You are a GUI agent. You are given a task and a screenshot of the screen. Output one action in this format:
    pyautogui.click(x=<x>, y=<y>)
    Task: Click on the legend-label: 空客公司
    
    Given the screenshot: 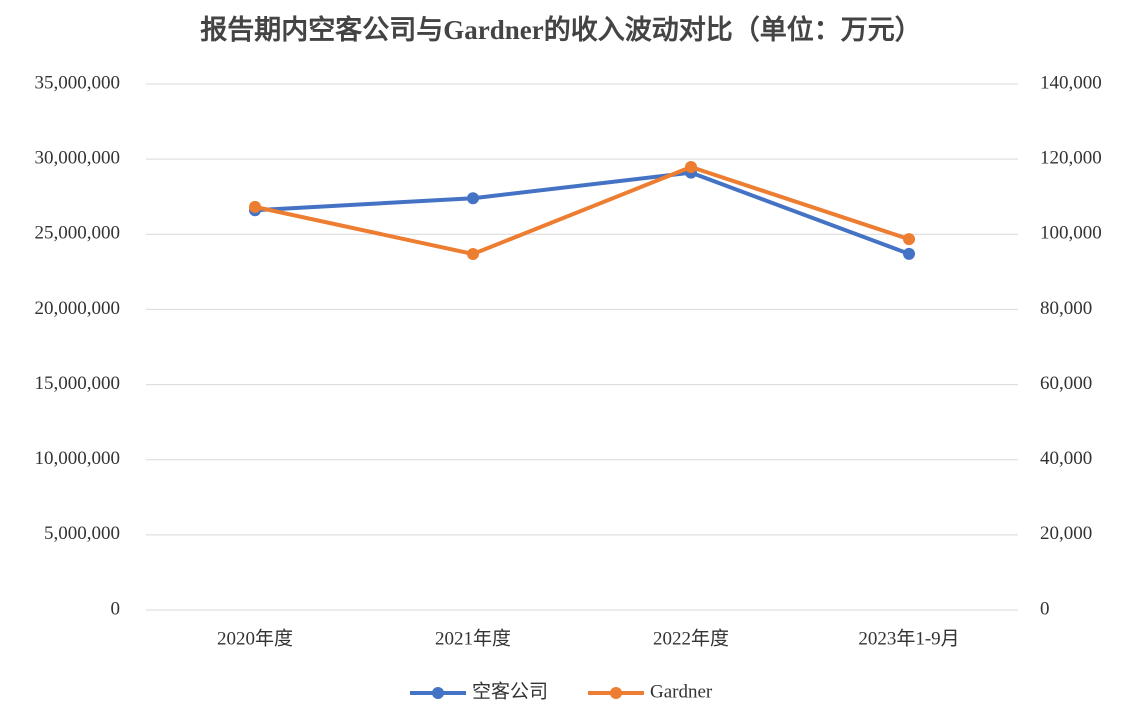 What is the action you would take?
    pyautogui.click(x=510, y=691)
    